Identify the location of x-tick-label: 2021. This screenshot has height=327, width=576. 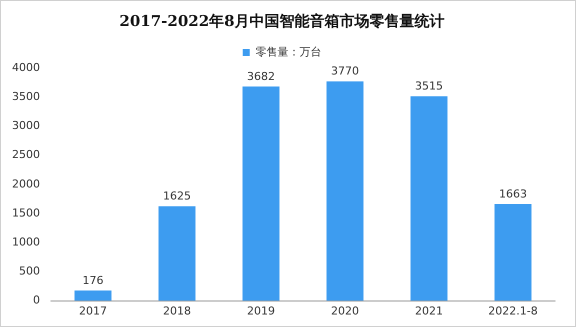
(429, 311).